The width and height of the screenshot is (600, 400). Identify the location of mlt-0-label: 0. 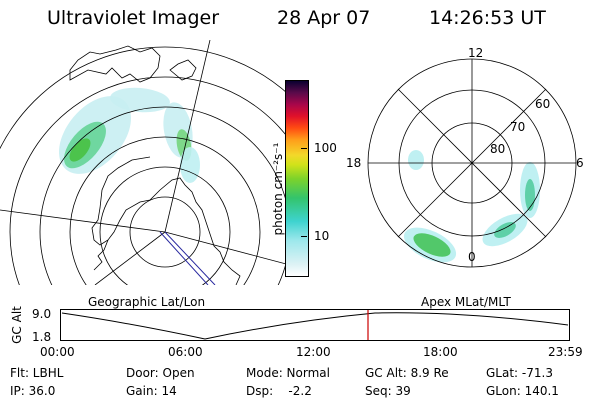
(472, 257).